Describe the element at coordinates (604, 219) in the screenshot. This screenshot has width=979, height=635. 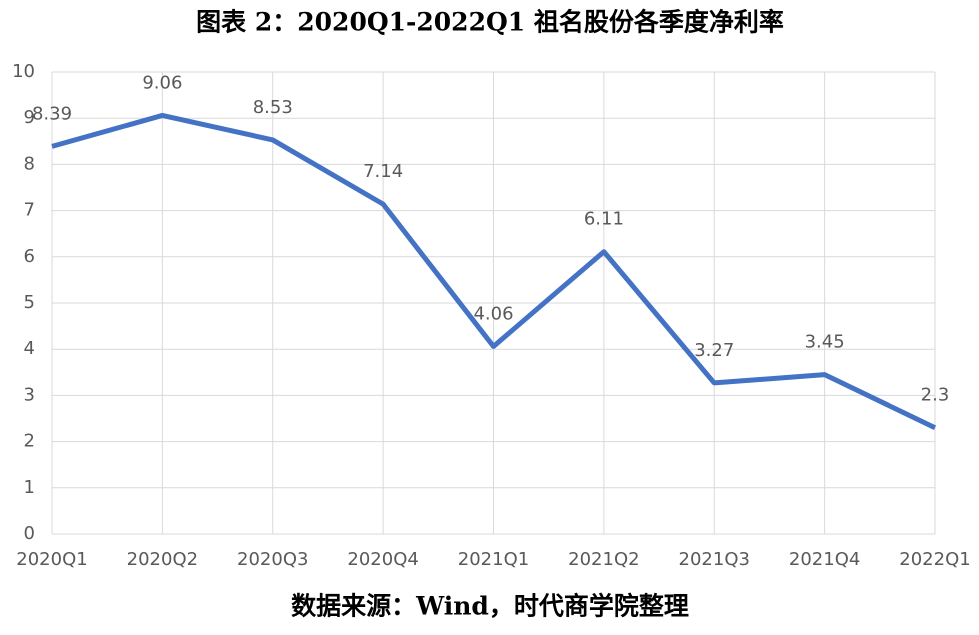
I see `data-label: 6.11` at that location.